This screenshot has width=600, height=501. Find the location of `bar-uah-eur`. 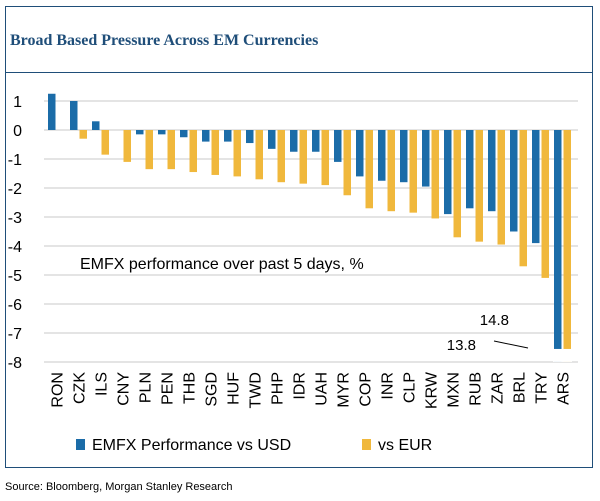

bar-uah-eur is located at coordinates (325, 158).